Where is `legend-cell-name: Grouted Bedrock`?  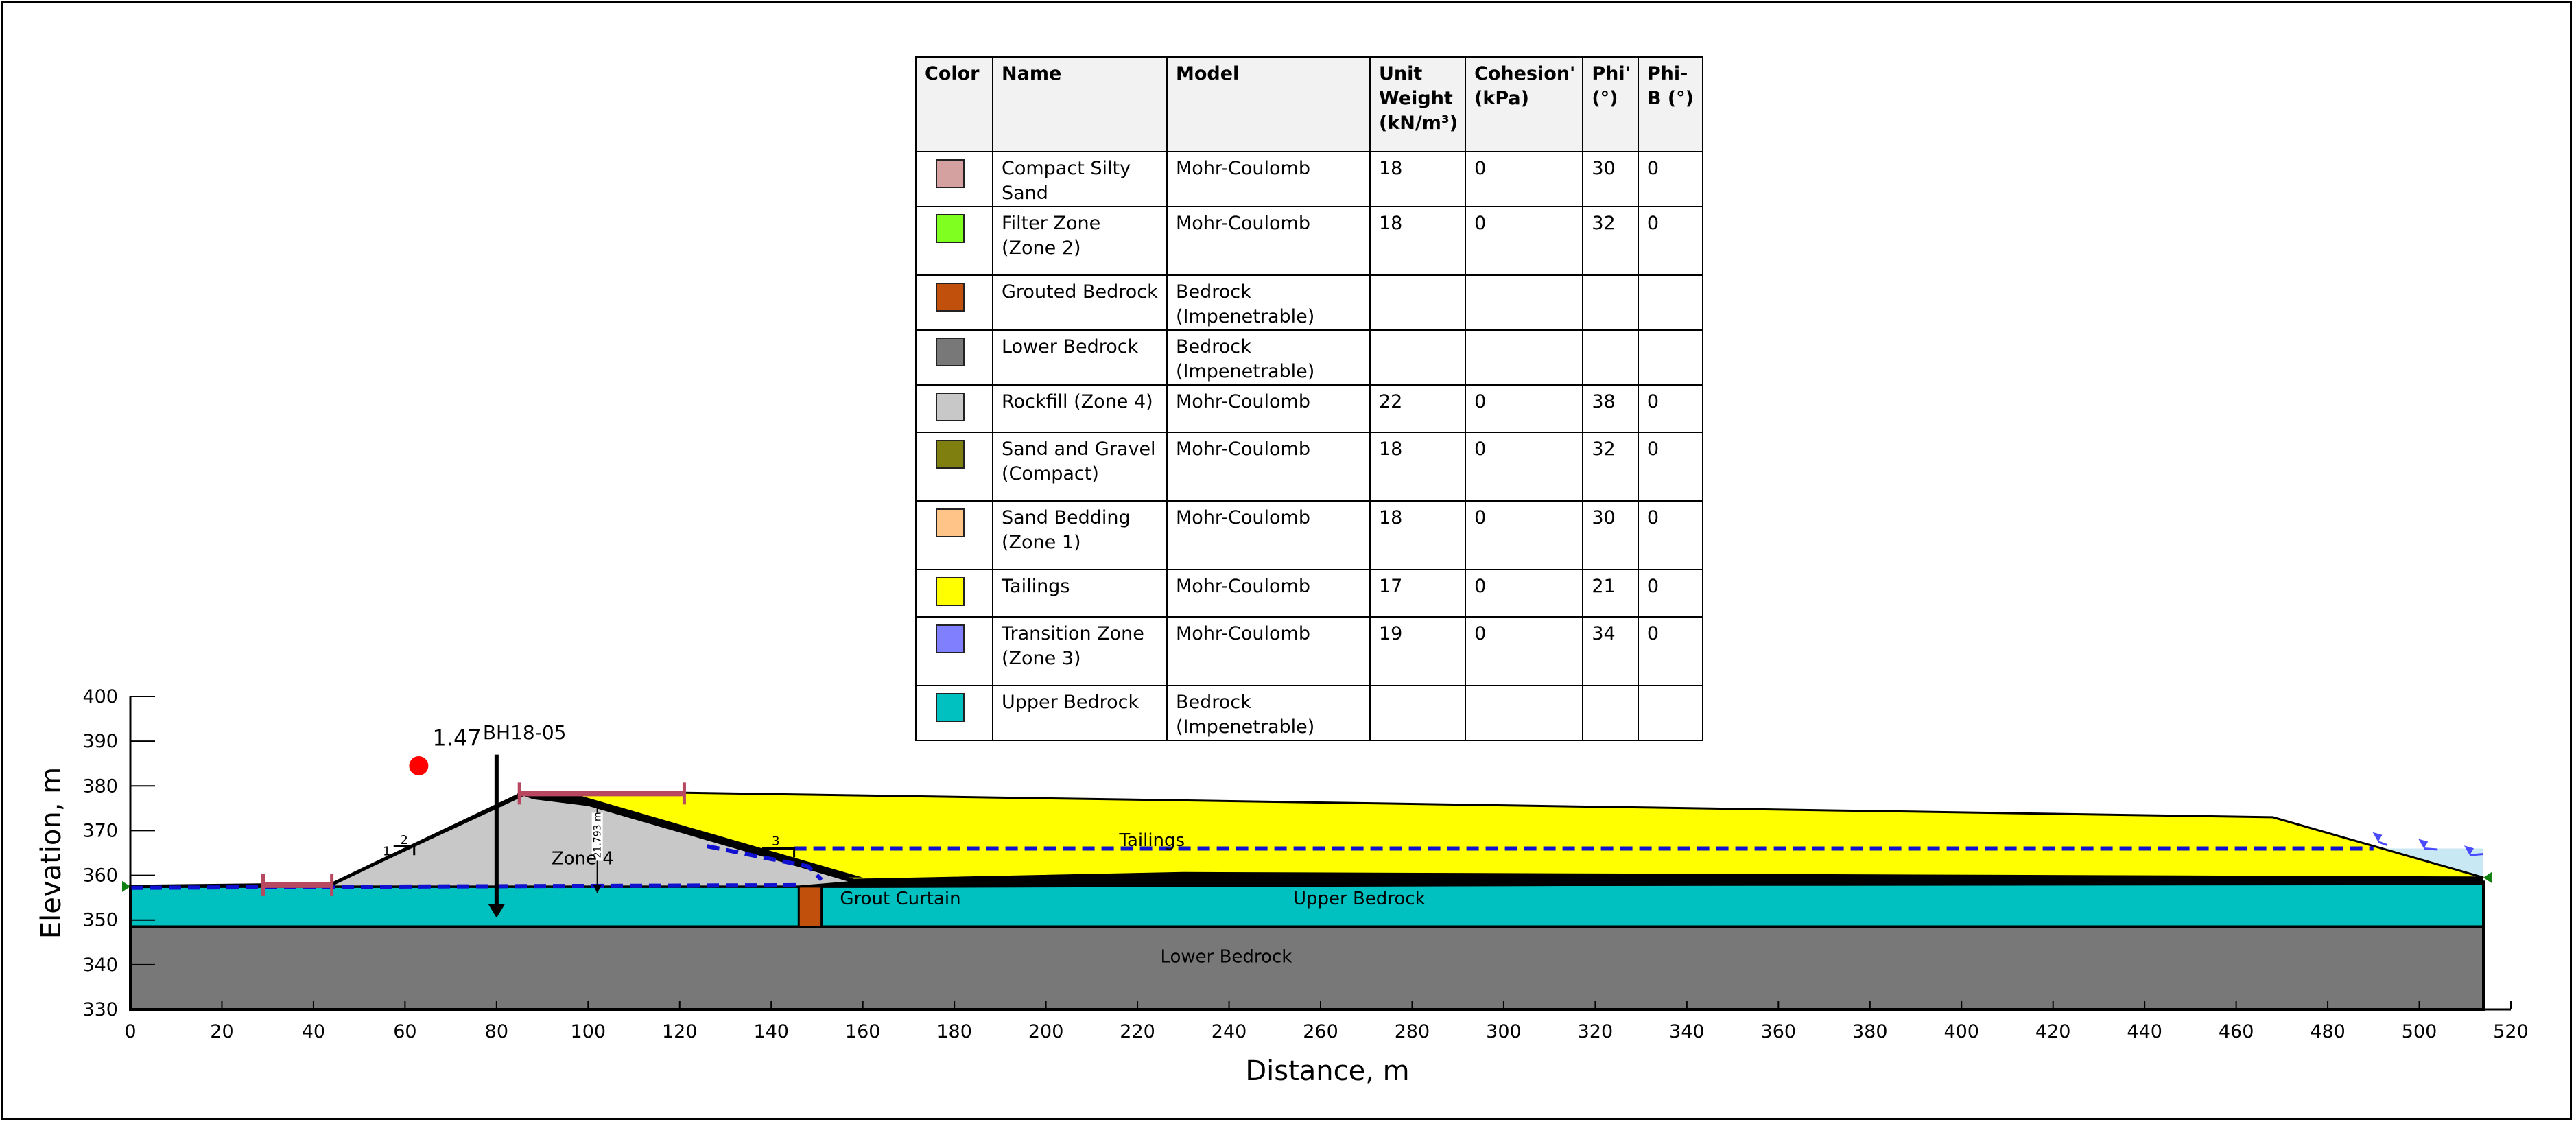 legend-cell-name: Grouted Bedrock is located at coordinates (1080, 302).